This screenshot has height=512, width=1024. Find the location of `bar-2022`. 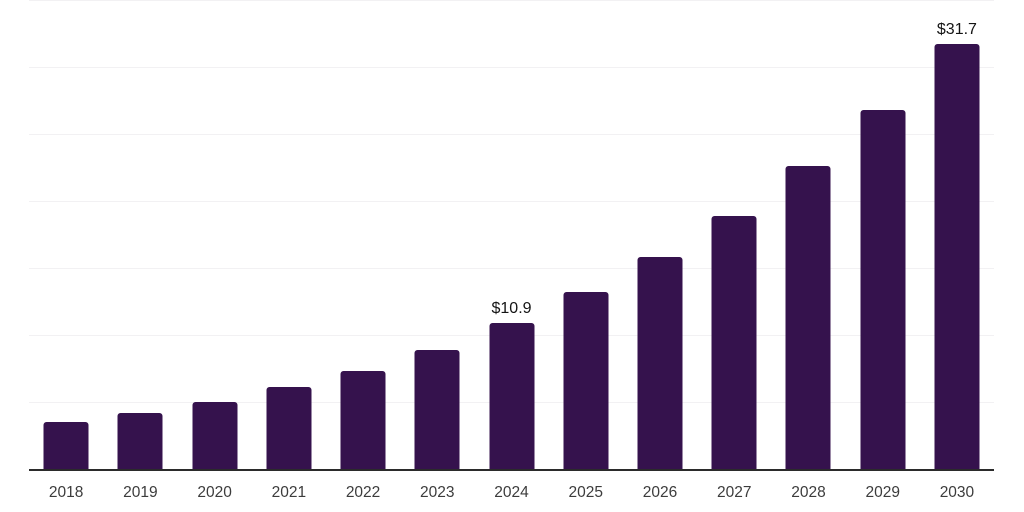

bar-2022 is located at coordinates (363, 420).